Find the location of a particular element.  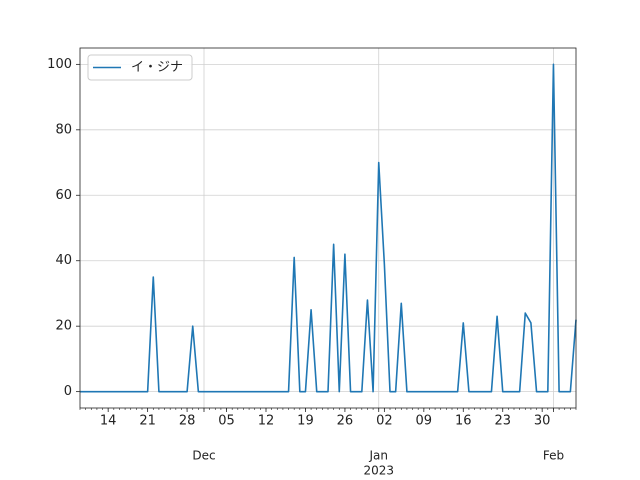

x-tick-label: Dec is located at coordinates (203, 456).